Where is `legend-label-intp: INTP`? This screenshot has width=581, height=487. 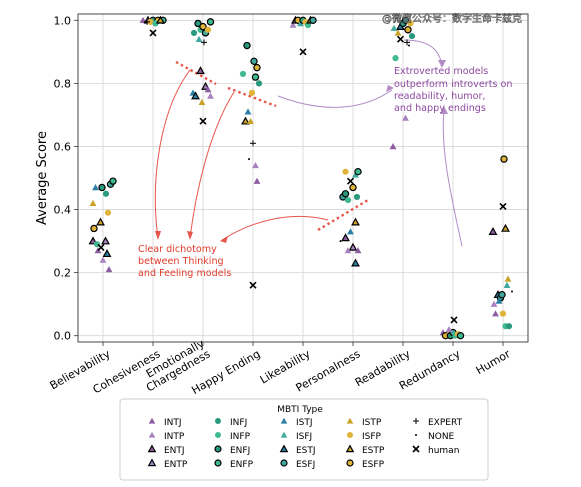 legend-label-intp: INTP is located at coordinates (174, 437).